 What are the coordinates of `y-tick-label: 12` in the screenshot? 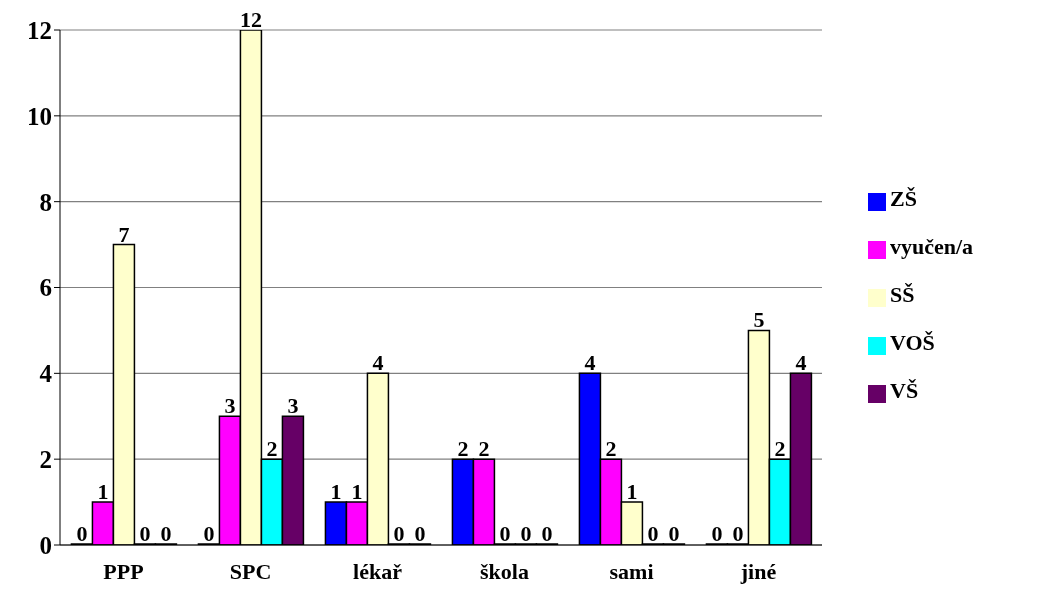 It's located at (39, 30).